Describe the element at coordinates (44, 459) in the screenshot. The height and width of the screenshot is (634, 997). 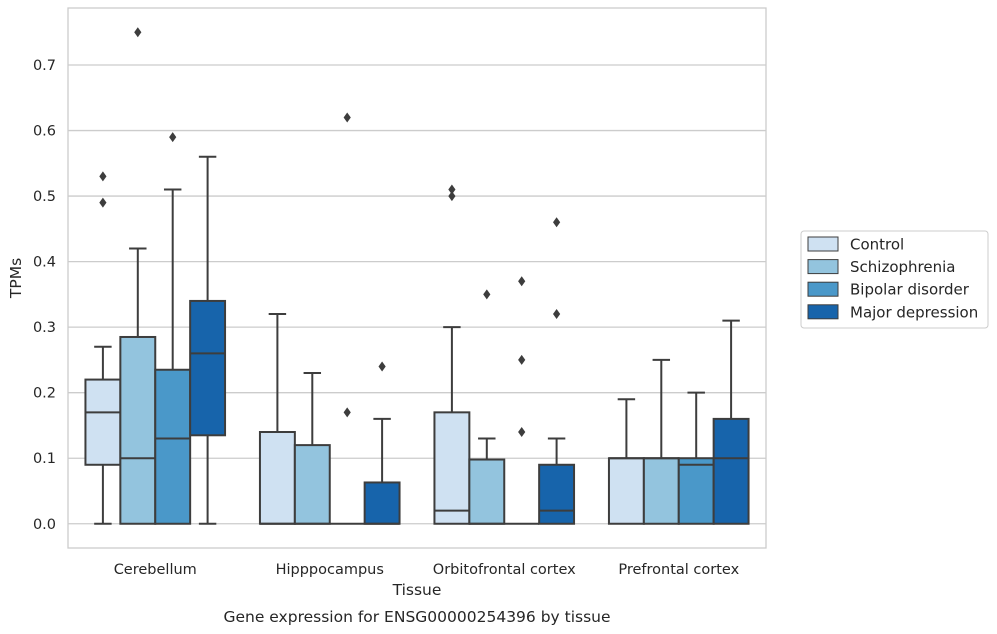
I see `y-tick-label: 0.1` at that location.